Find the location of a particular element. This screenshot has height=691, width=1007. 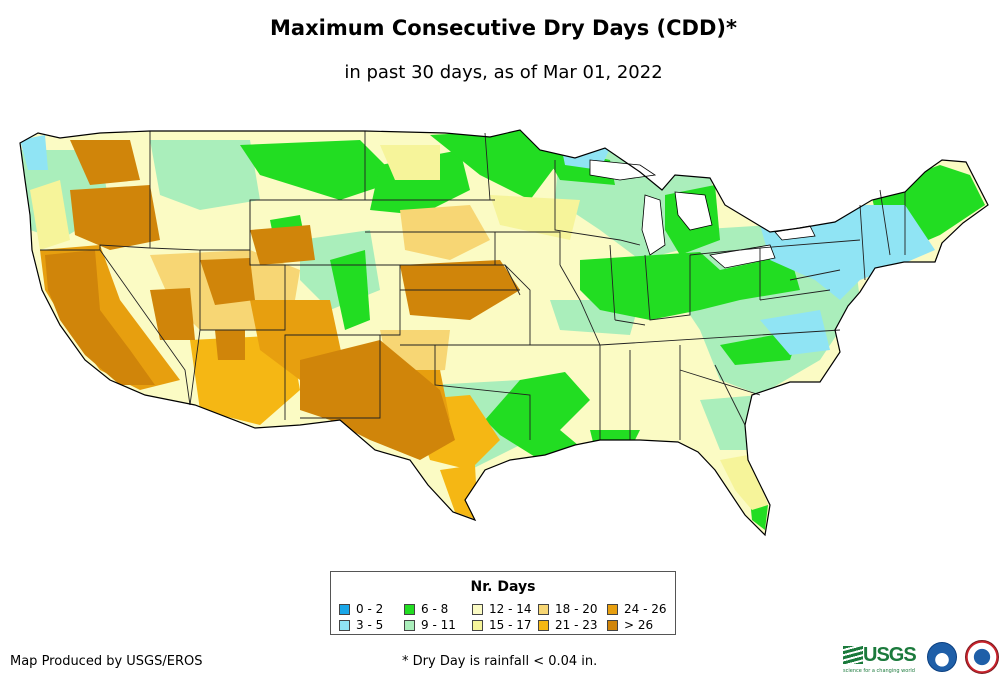

legend-item: > 26 is located at coordinates (630, 625).